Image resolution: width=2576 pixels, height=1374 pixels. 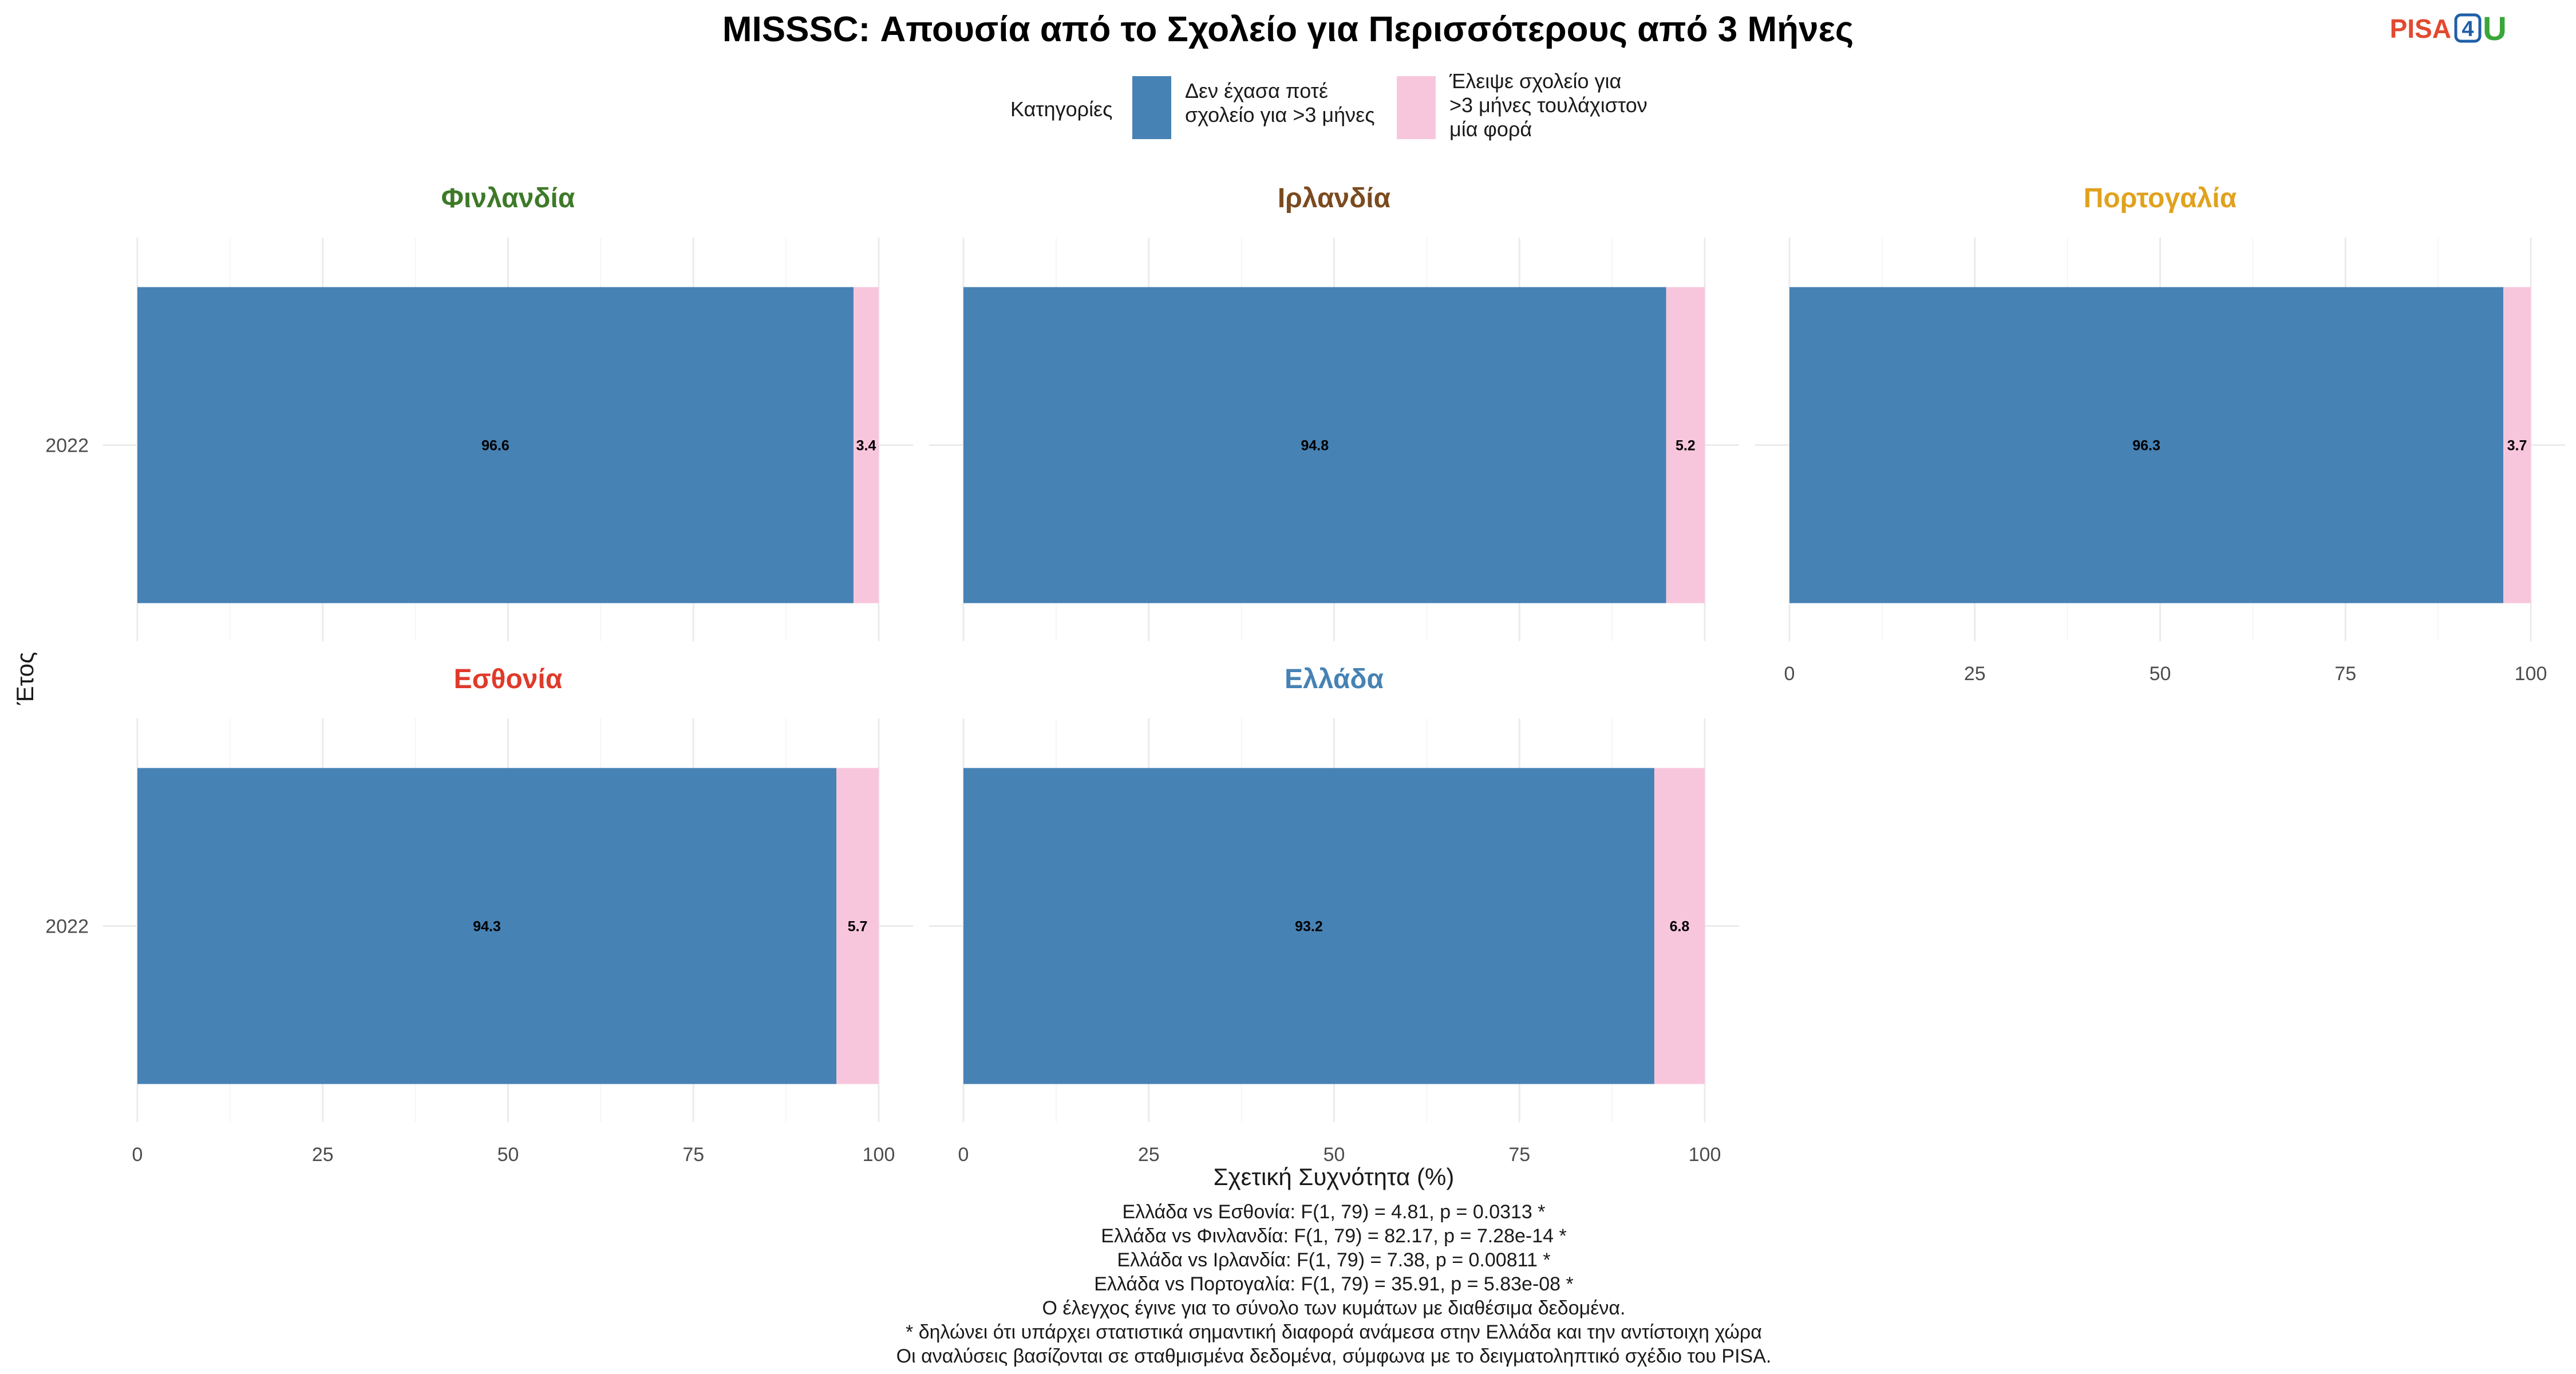 What do you see at coordinates (1490, 129) in the screenshot?
I see `legend-label-line: μία φορά` at bounding box center [1490, 129].